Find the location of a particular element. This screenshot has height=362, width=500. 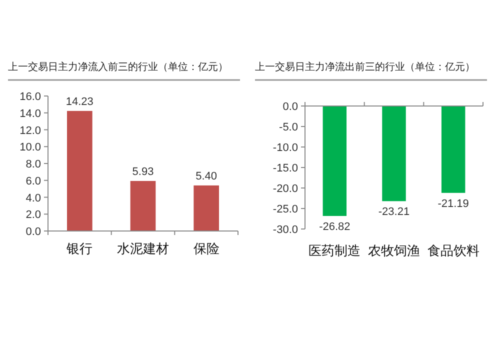

y-tick-label: -25.0 is located at coordinates (285, 210).